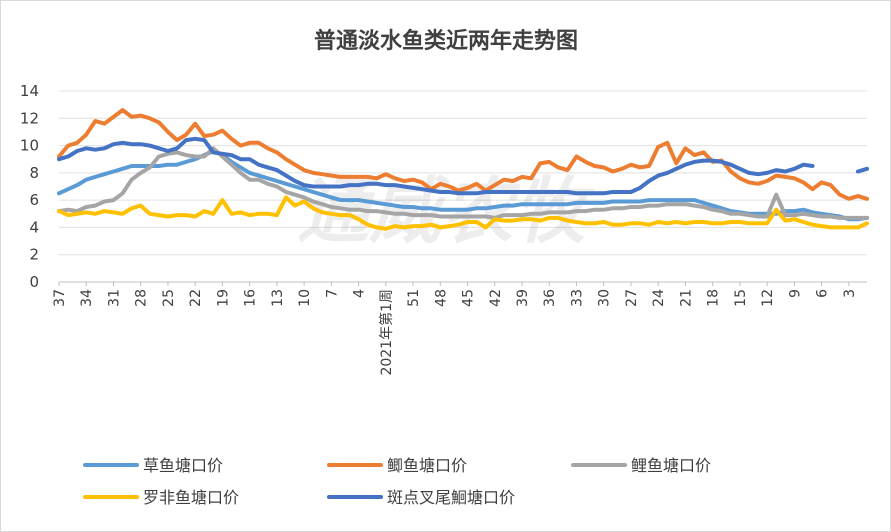 This screenshot has width=891, height=532. Describe the element at coordinates (577, 298) in the screenshot. I see `x-tick-label-33: 33` at that location.